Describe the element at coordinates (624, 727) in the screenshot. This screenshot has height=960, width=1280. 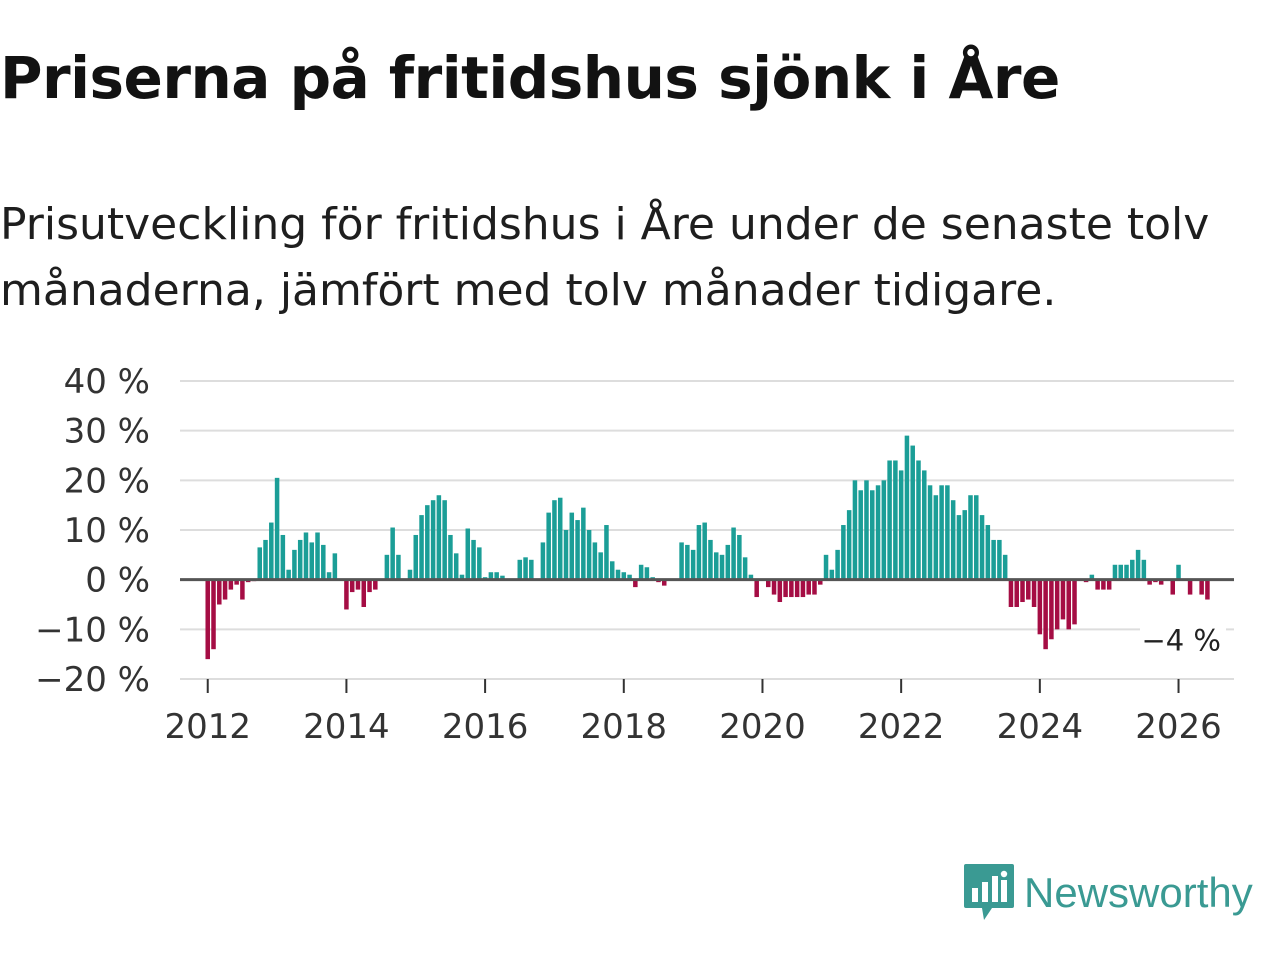
I see `x-tick-label: 2018` at that location.